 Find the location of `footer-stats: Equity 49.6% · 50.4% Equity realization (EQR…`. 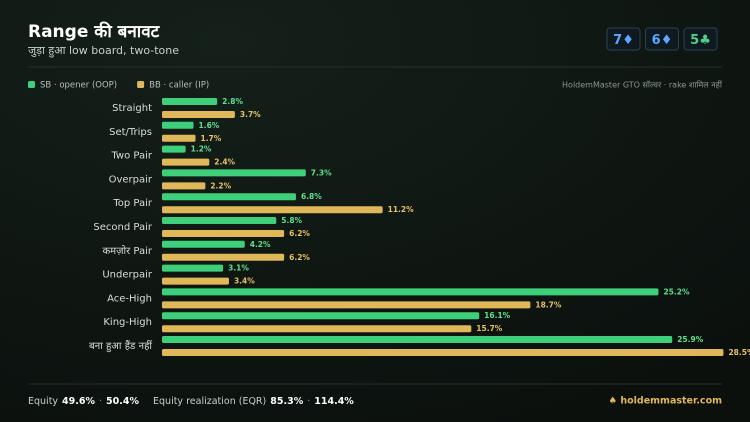

footer-stats: Equity 49.6% · 50.4% Equity realization (EQR… is located at coordinates (191, 401).